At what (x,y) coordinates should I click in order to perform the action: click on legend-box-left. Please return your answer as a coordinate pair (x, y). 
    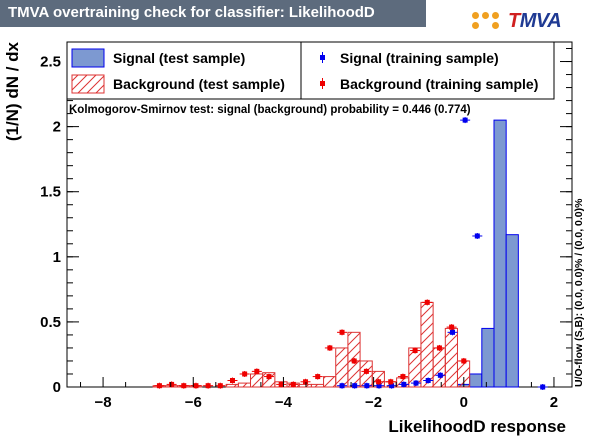
    Looking at the image, I should click on (184, 70).